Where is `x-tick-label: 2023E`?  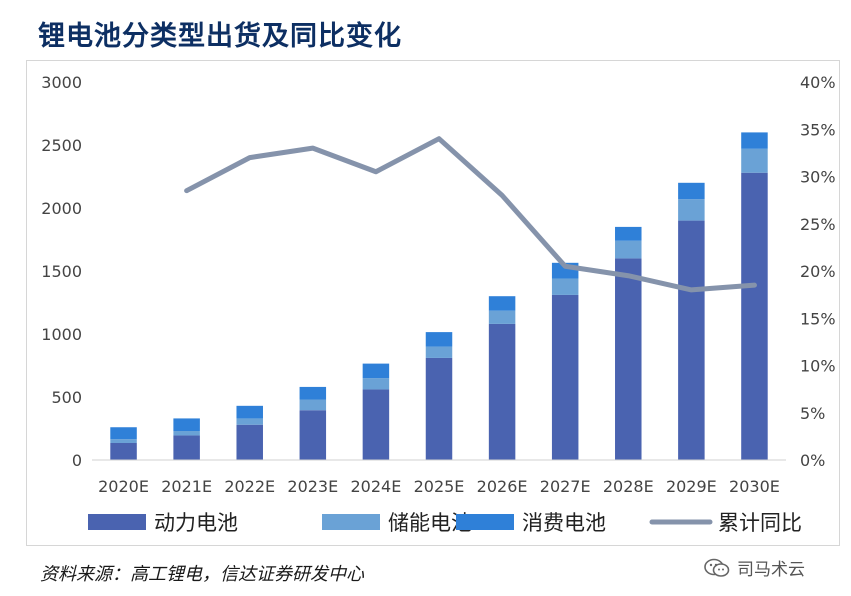 x-tick-label: 2023E is located at coordinates (312, 486).